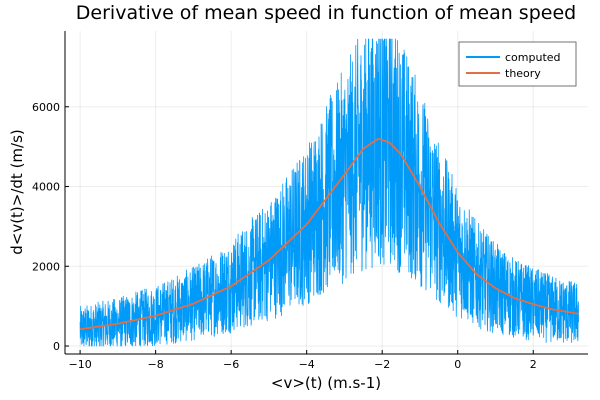 The height and width of the screenshot is (400, 600). What do you see at coordinates (457, 364) in the screenshot?
I see `x-tick-label: 0` at bounding box center [457, 364].